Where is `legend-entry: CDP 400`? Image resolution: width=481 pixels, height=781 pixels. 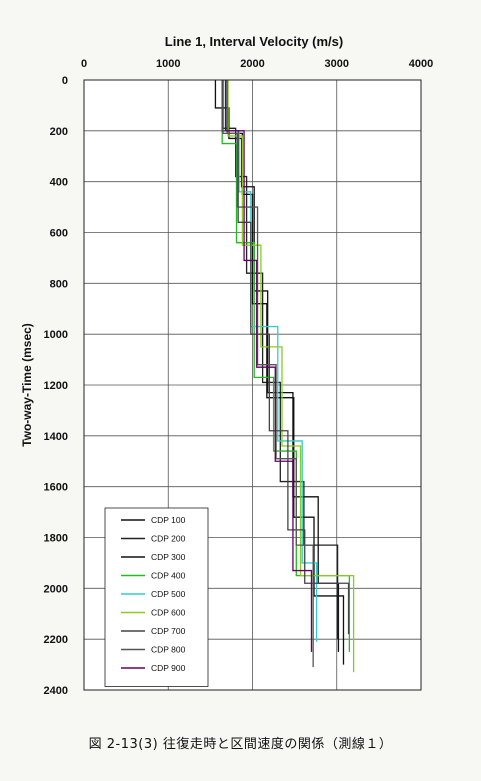 legend-entry: CDP 400 is located at coordinates (168, 576).